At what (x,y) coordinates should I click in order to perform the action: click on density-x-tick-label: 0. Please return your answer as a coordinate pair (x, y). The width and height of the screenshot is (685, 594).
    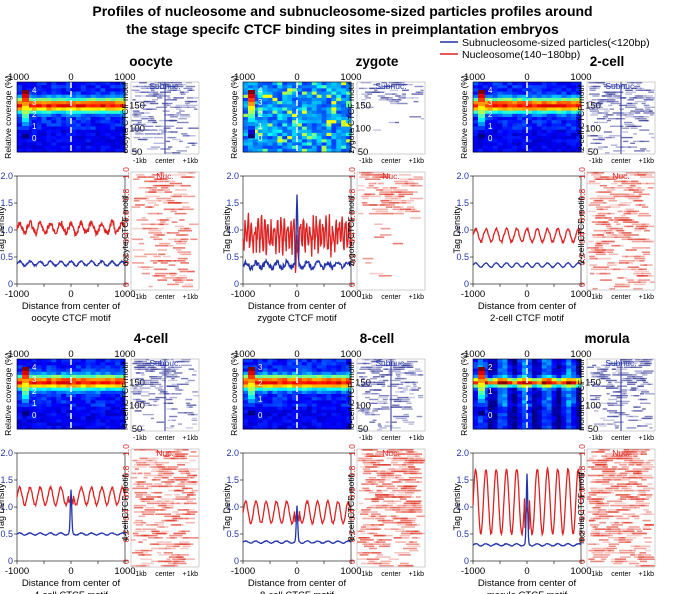
    Looking at the image, I should click on (296, 294).